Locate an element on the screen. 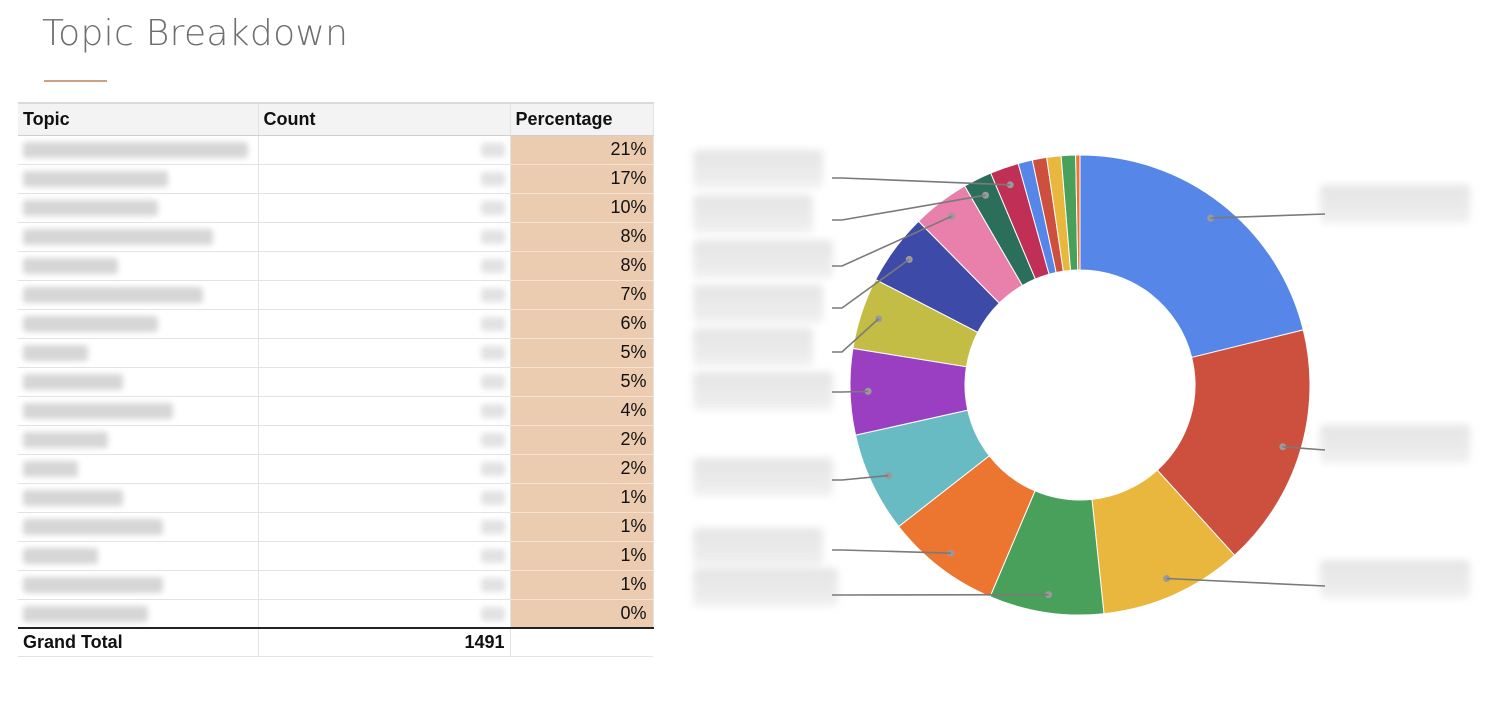 The width and height of the screenshot is (1500, 717). table-row: 7% is located at coordinates (336, 295).